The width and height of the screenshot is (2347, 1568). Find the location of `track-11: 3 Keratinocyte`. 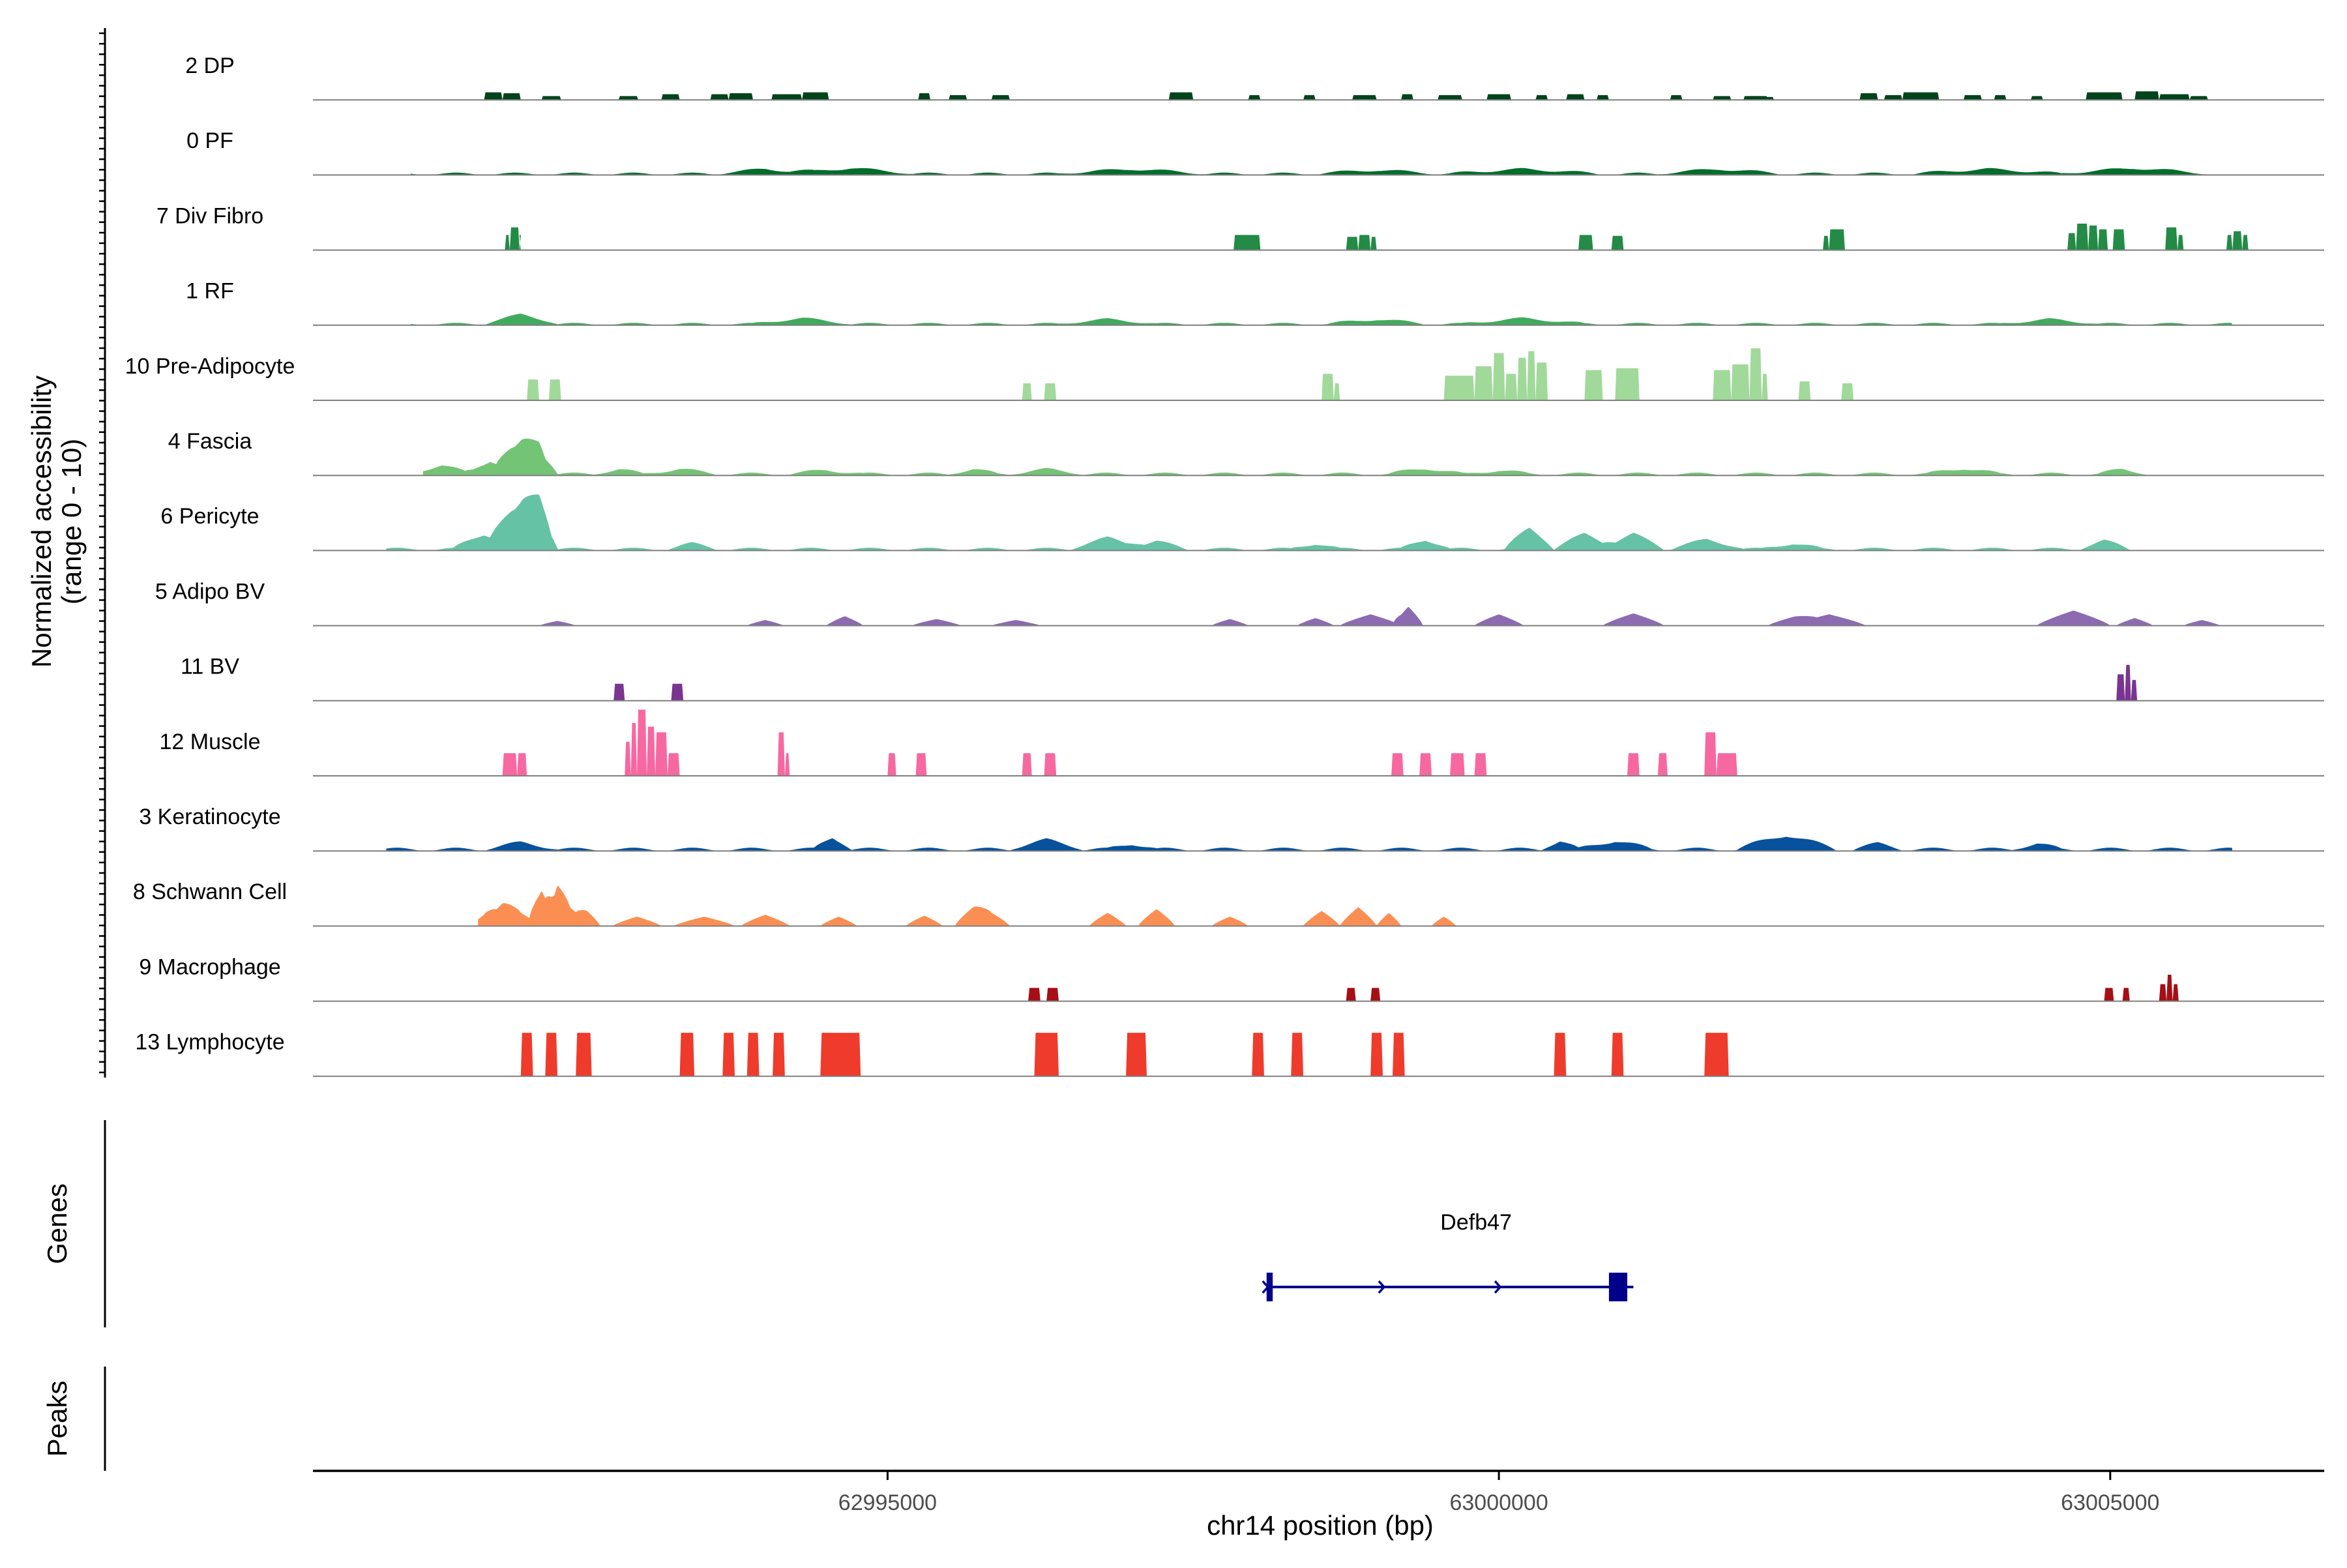

track-11: 3 Keratinocyte is located at coordinates (1231, 829).